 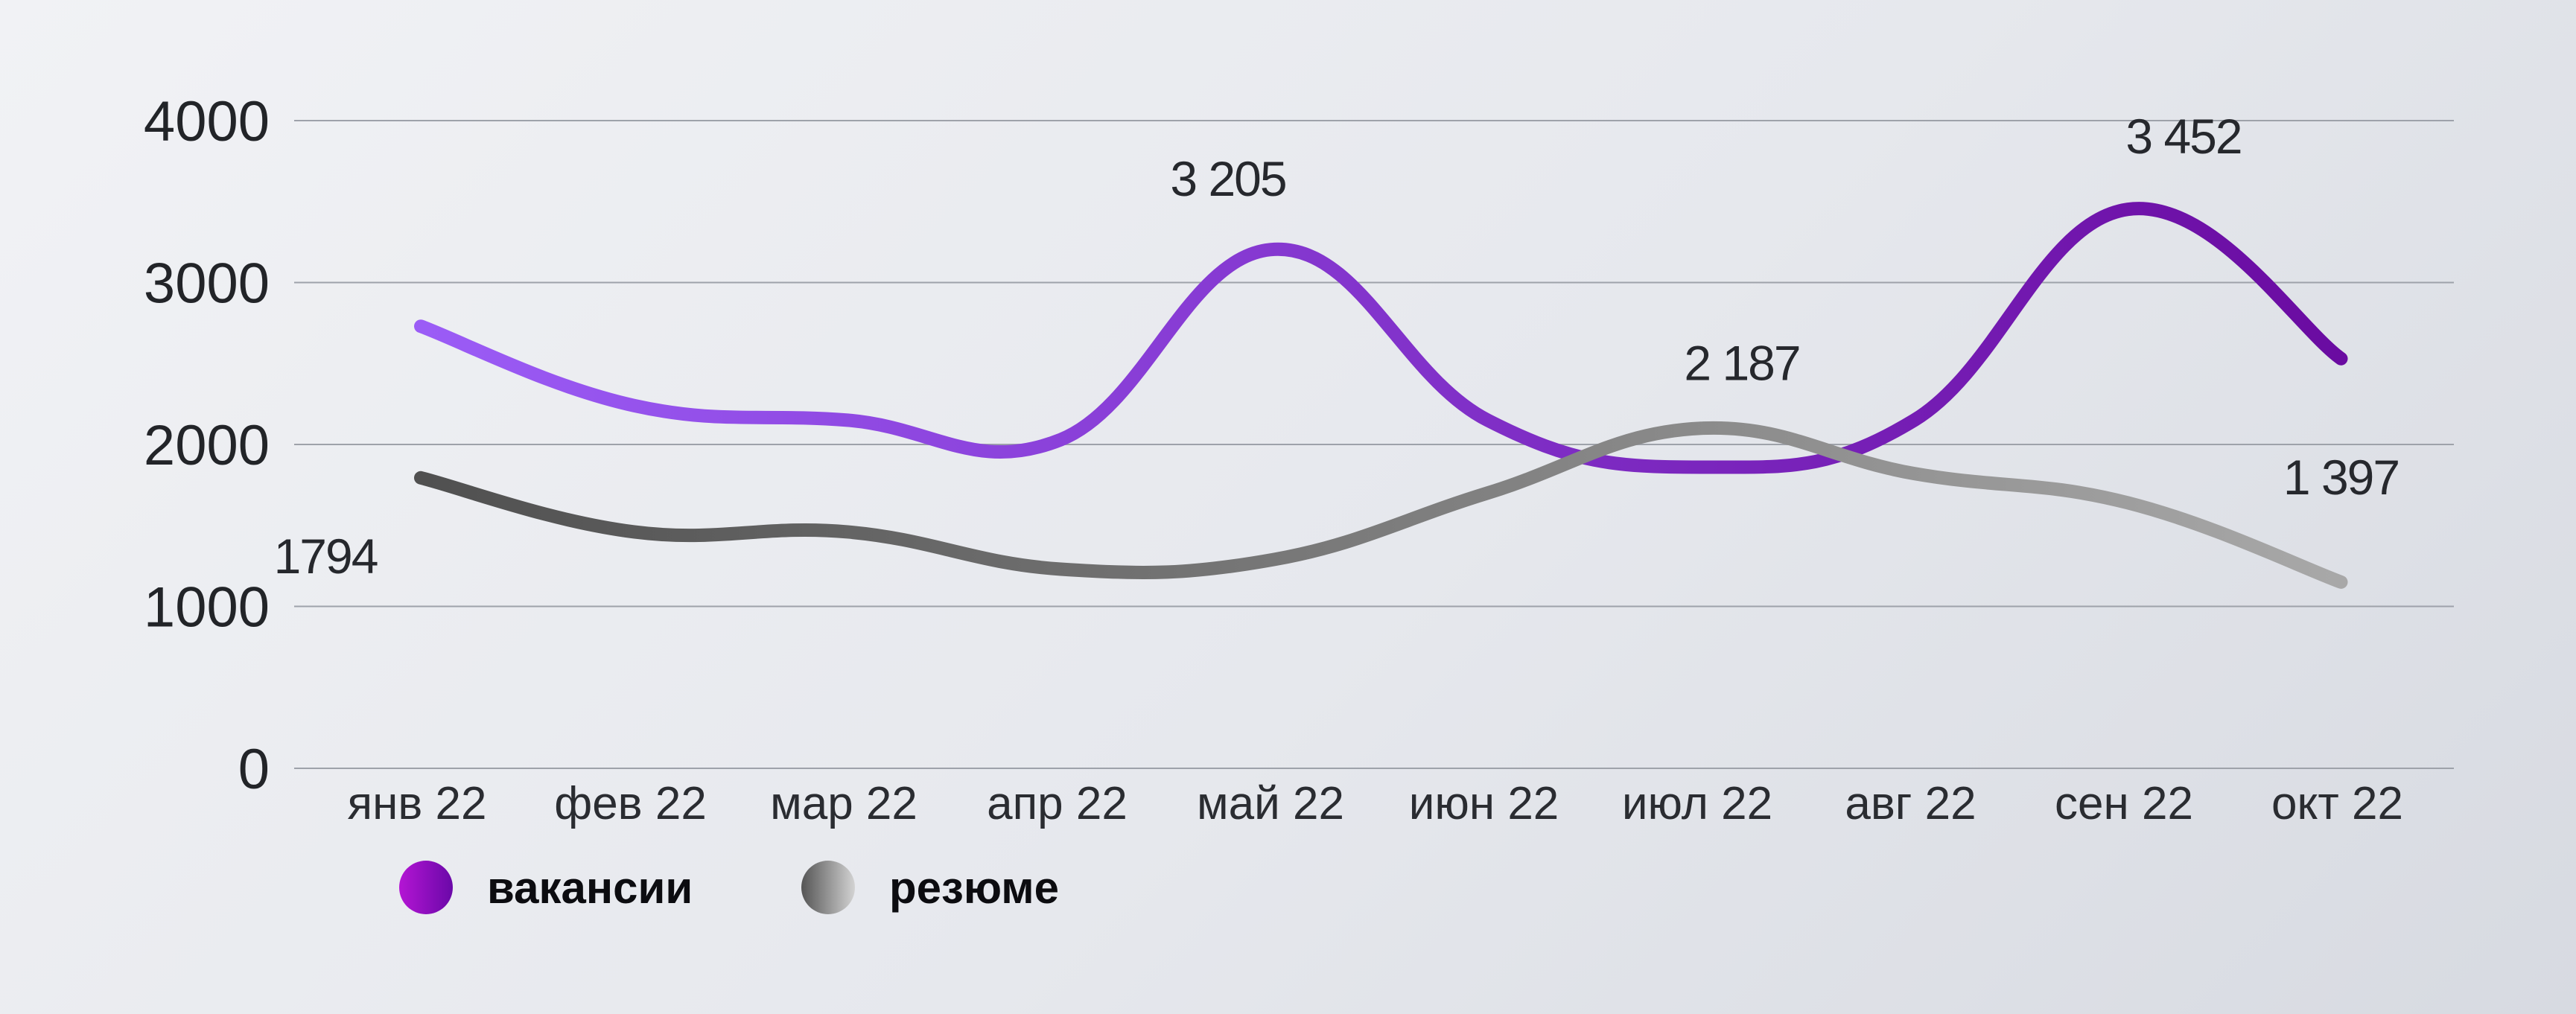 What do you see at coordinates (1484, 803) in the screenshot?
I see `x-tick-label: июн 22` at bounding box center [1484, 803].